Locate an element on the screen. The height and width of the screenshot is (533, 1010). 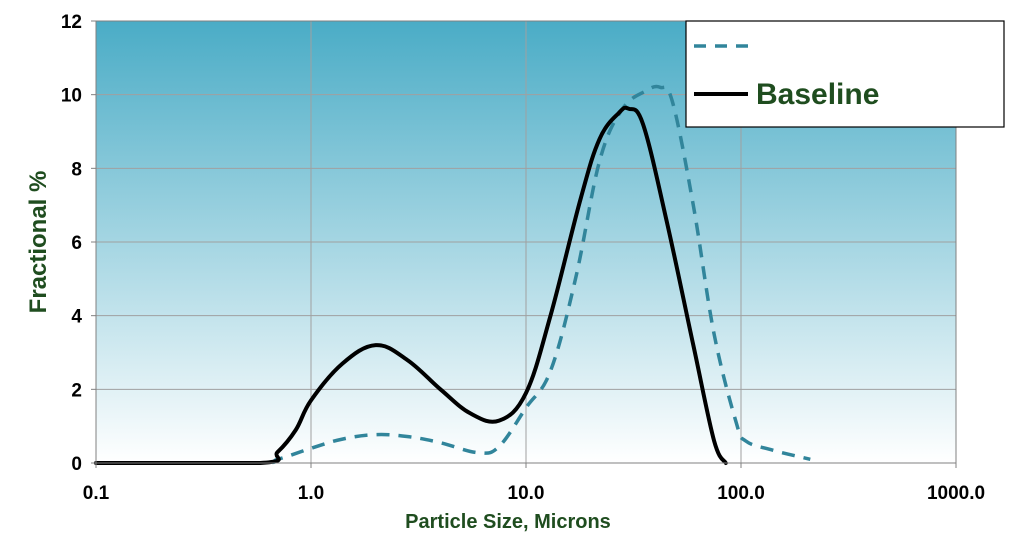
legend-box is located at coordinates (845, 74).